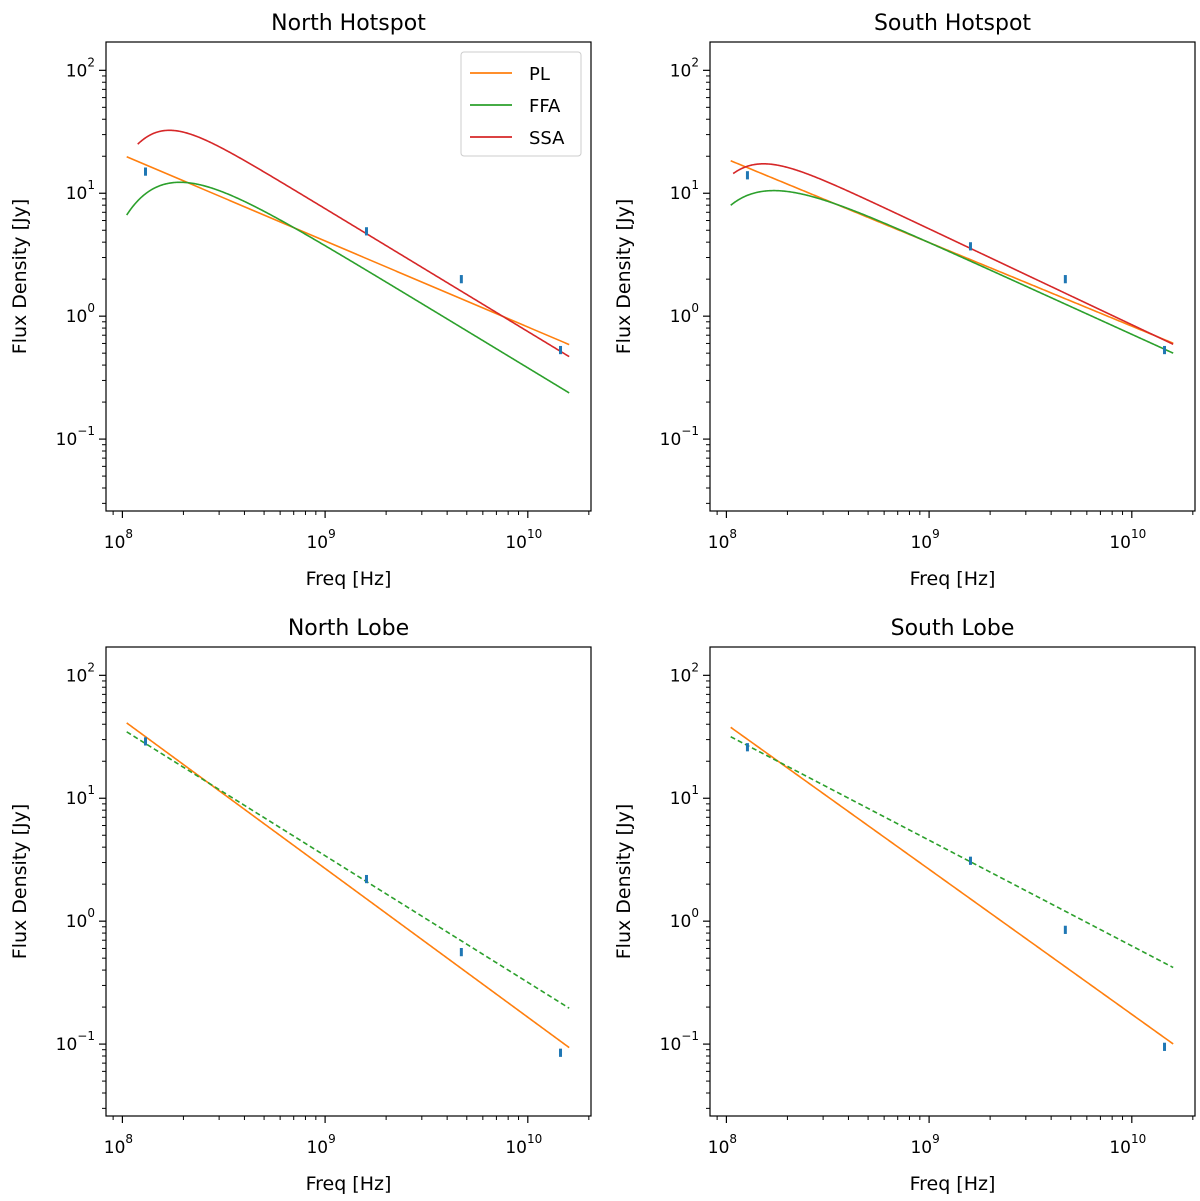 The width and height of the screenshot is (1200, 1201). Describe the element at coordinates (348, 23) in the screenshot. I see `panel-title: North Hotspot` at that location.